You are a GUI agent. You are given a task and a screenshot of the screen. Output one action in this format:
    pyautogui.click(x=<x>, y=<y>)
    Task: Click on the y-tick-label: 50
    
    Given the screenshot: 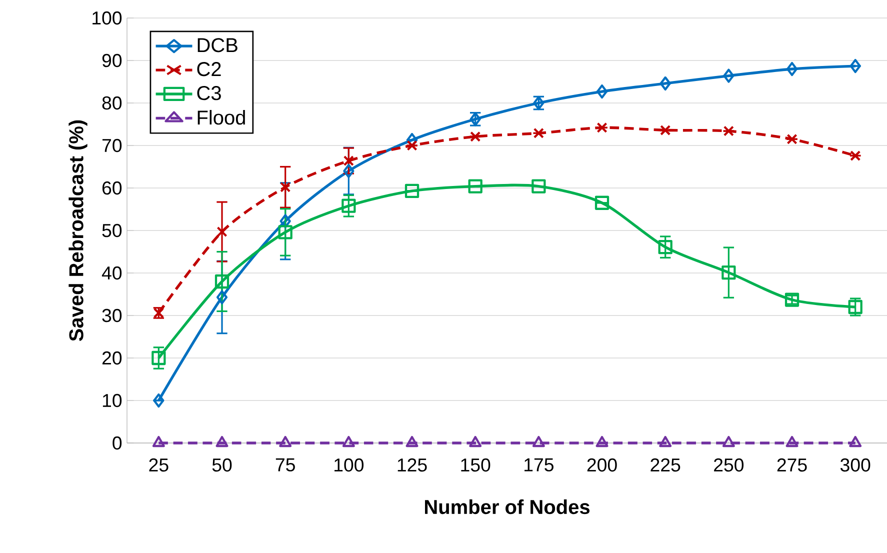 What is the action you would take?
    pyautogui.click(x=112, y=231)
    